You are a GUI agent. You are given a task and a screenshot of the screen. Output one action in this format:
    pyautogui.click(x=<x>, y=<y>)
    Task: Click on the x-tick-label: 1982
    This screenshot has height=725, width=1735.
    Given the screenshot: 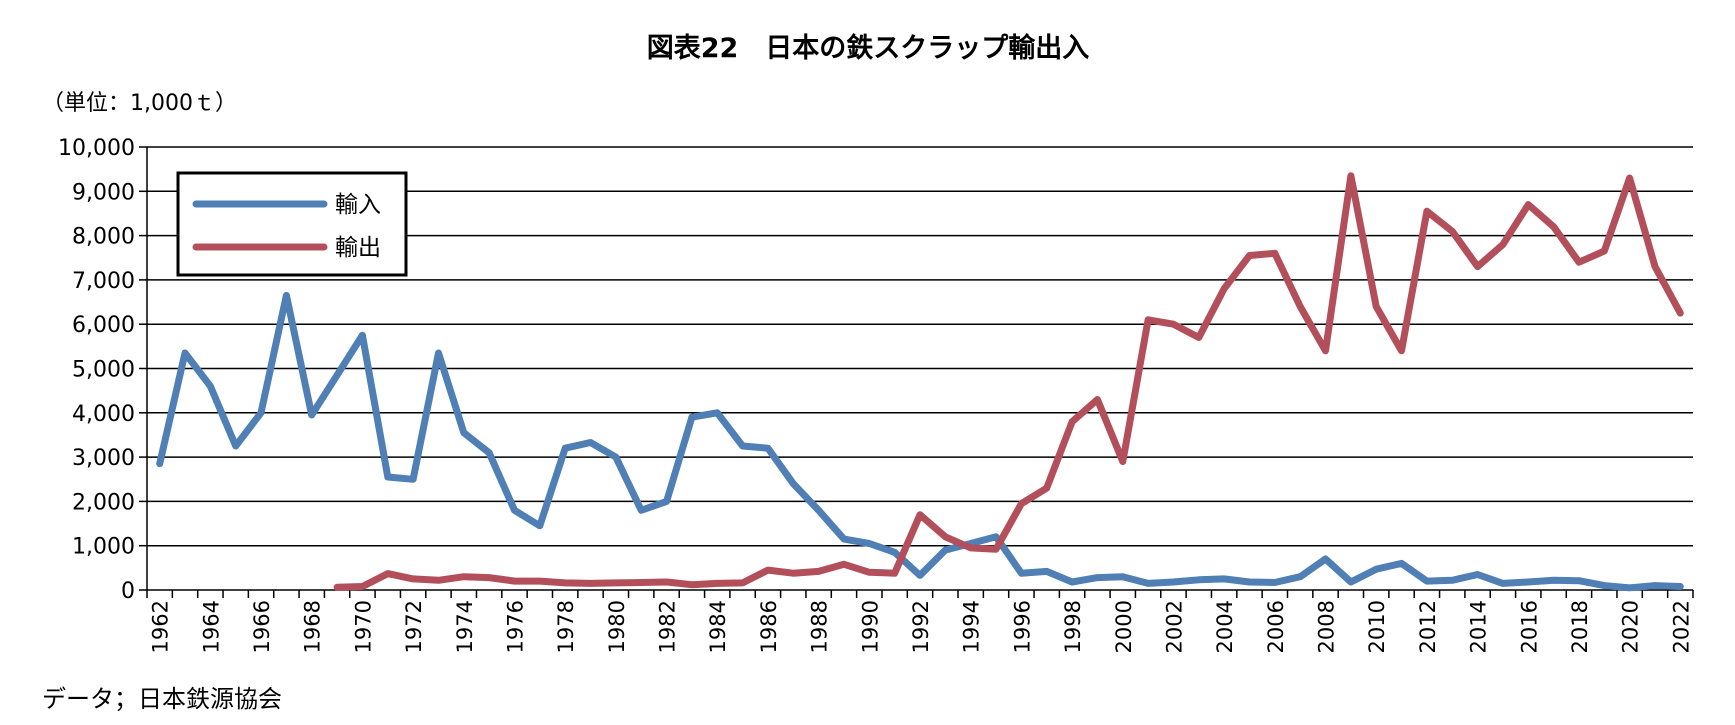 What is the action you would take?
    pyautogui.click(x=668, y=626)
    